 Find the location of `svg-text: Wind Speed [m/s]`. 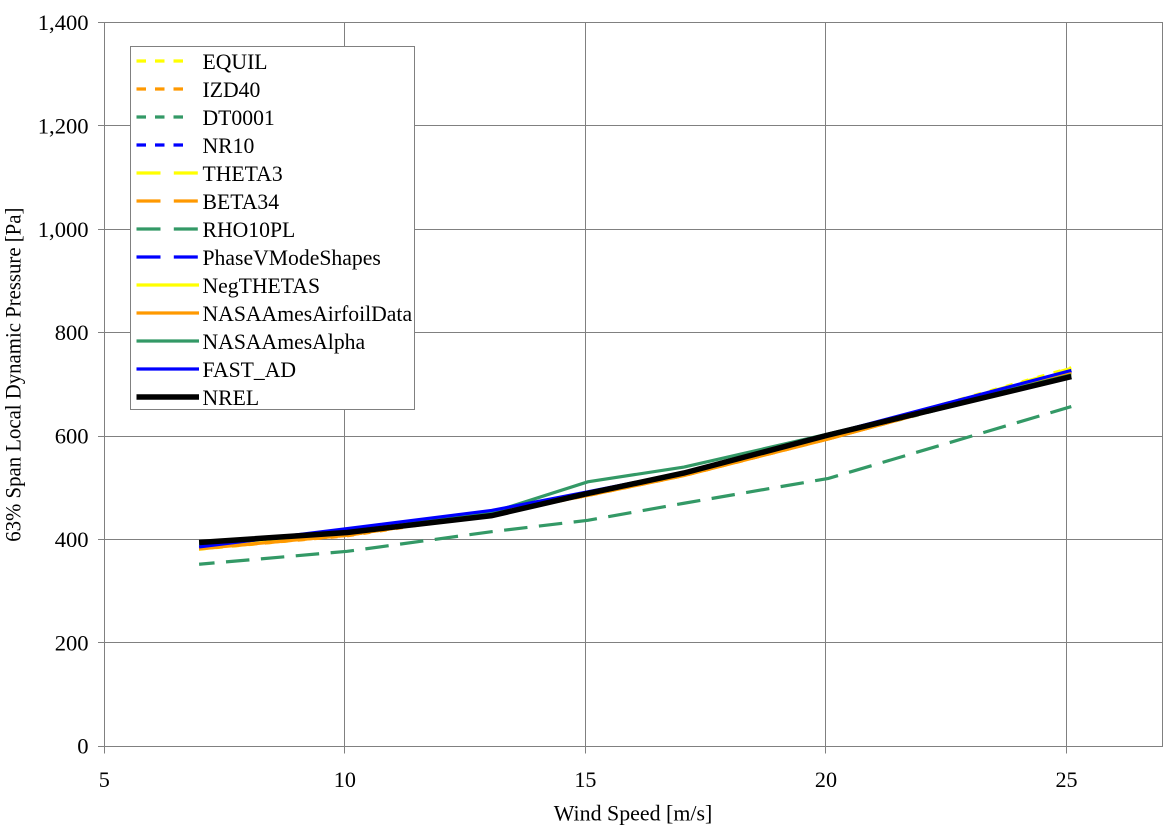

svg-text: Wind Speed [m/s] is located at coordinates (633, 812).